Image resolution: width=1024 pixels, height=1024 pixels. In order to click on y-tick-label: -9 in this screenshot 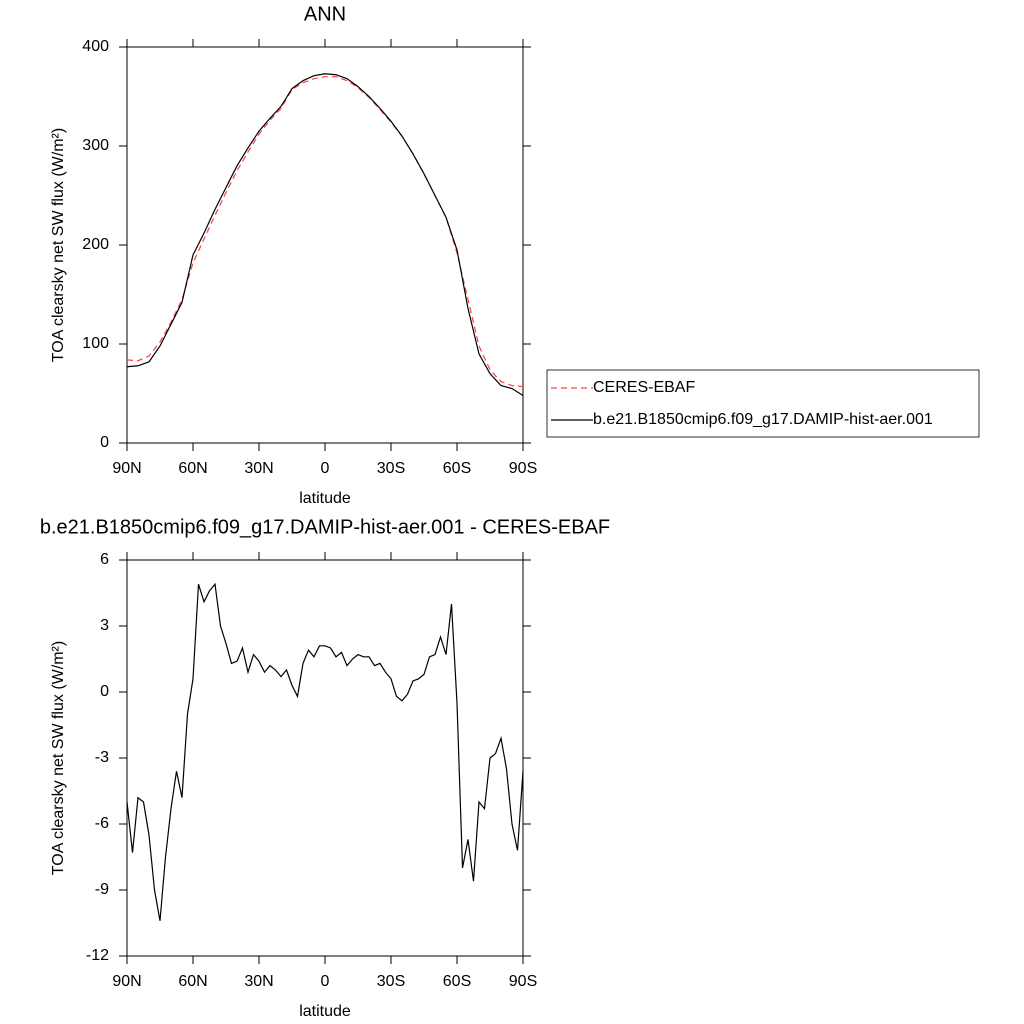, I will do `click(102, 889)`.